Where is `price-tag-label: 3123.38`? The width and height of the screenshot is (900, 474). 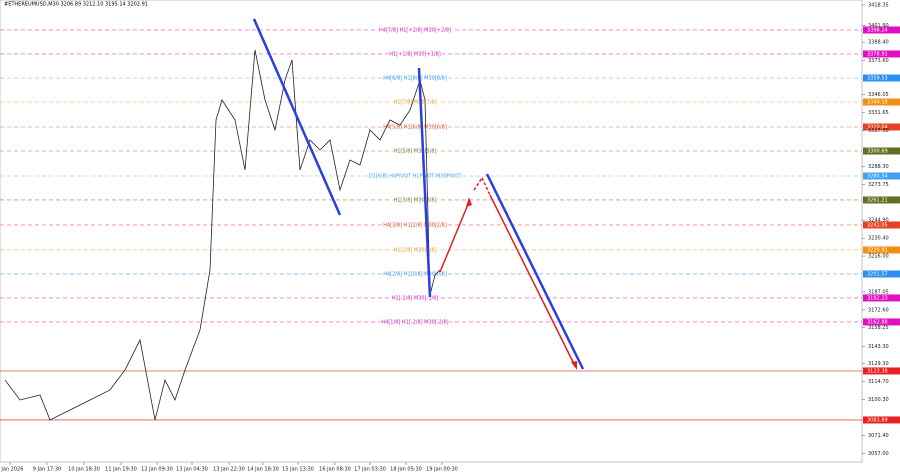
price-tag-label: 3123.38 is located at coordinates (877, 371).